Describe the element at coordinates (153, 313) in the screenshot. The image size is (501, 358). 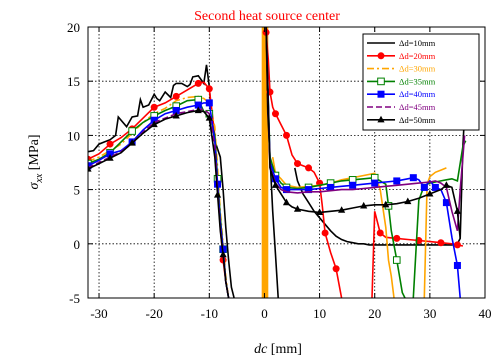
I see `x-tick-label: -20` at that location.